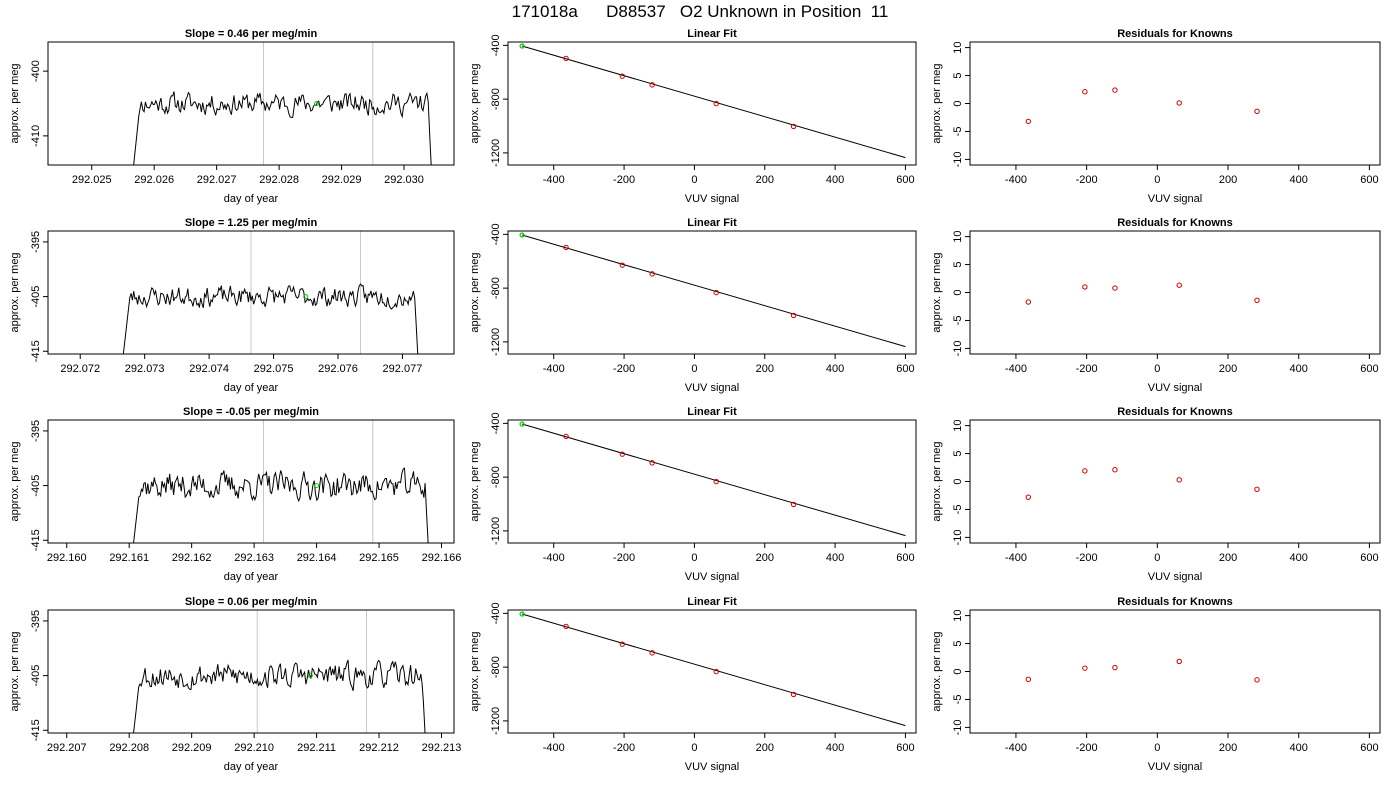  I want to click on x-tick-label: 292.210, so click(254, 748).